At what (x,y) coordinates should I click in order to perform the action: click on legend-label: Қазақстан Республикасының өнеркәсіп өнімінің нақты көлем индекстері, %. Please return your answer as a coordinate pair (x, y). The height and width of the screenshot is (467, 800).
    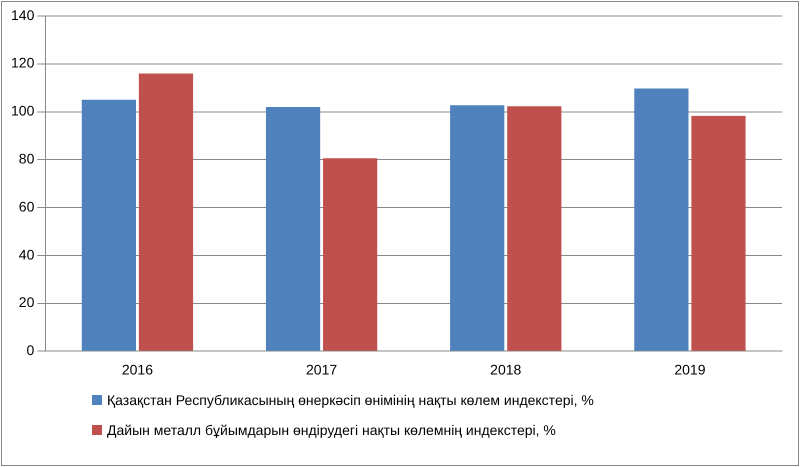
    Looking at the image, I should click on (350, 400).